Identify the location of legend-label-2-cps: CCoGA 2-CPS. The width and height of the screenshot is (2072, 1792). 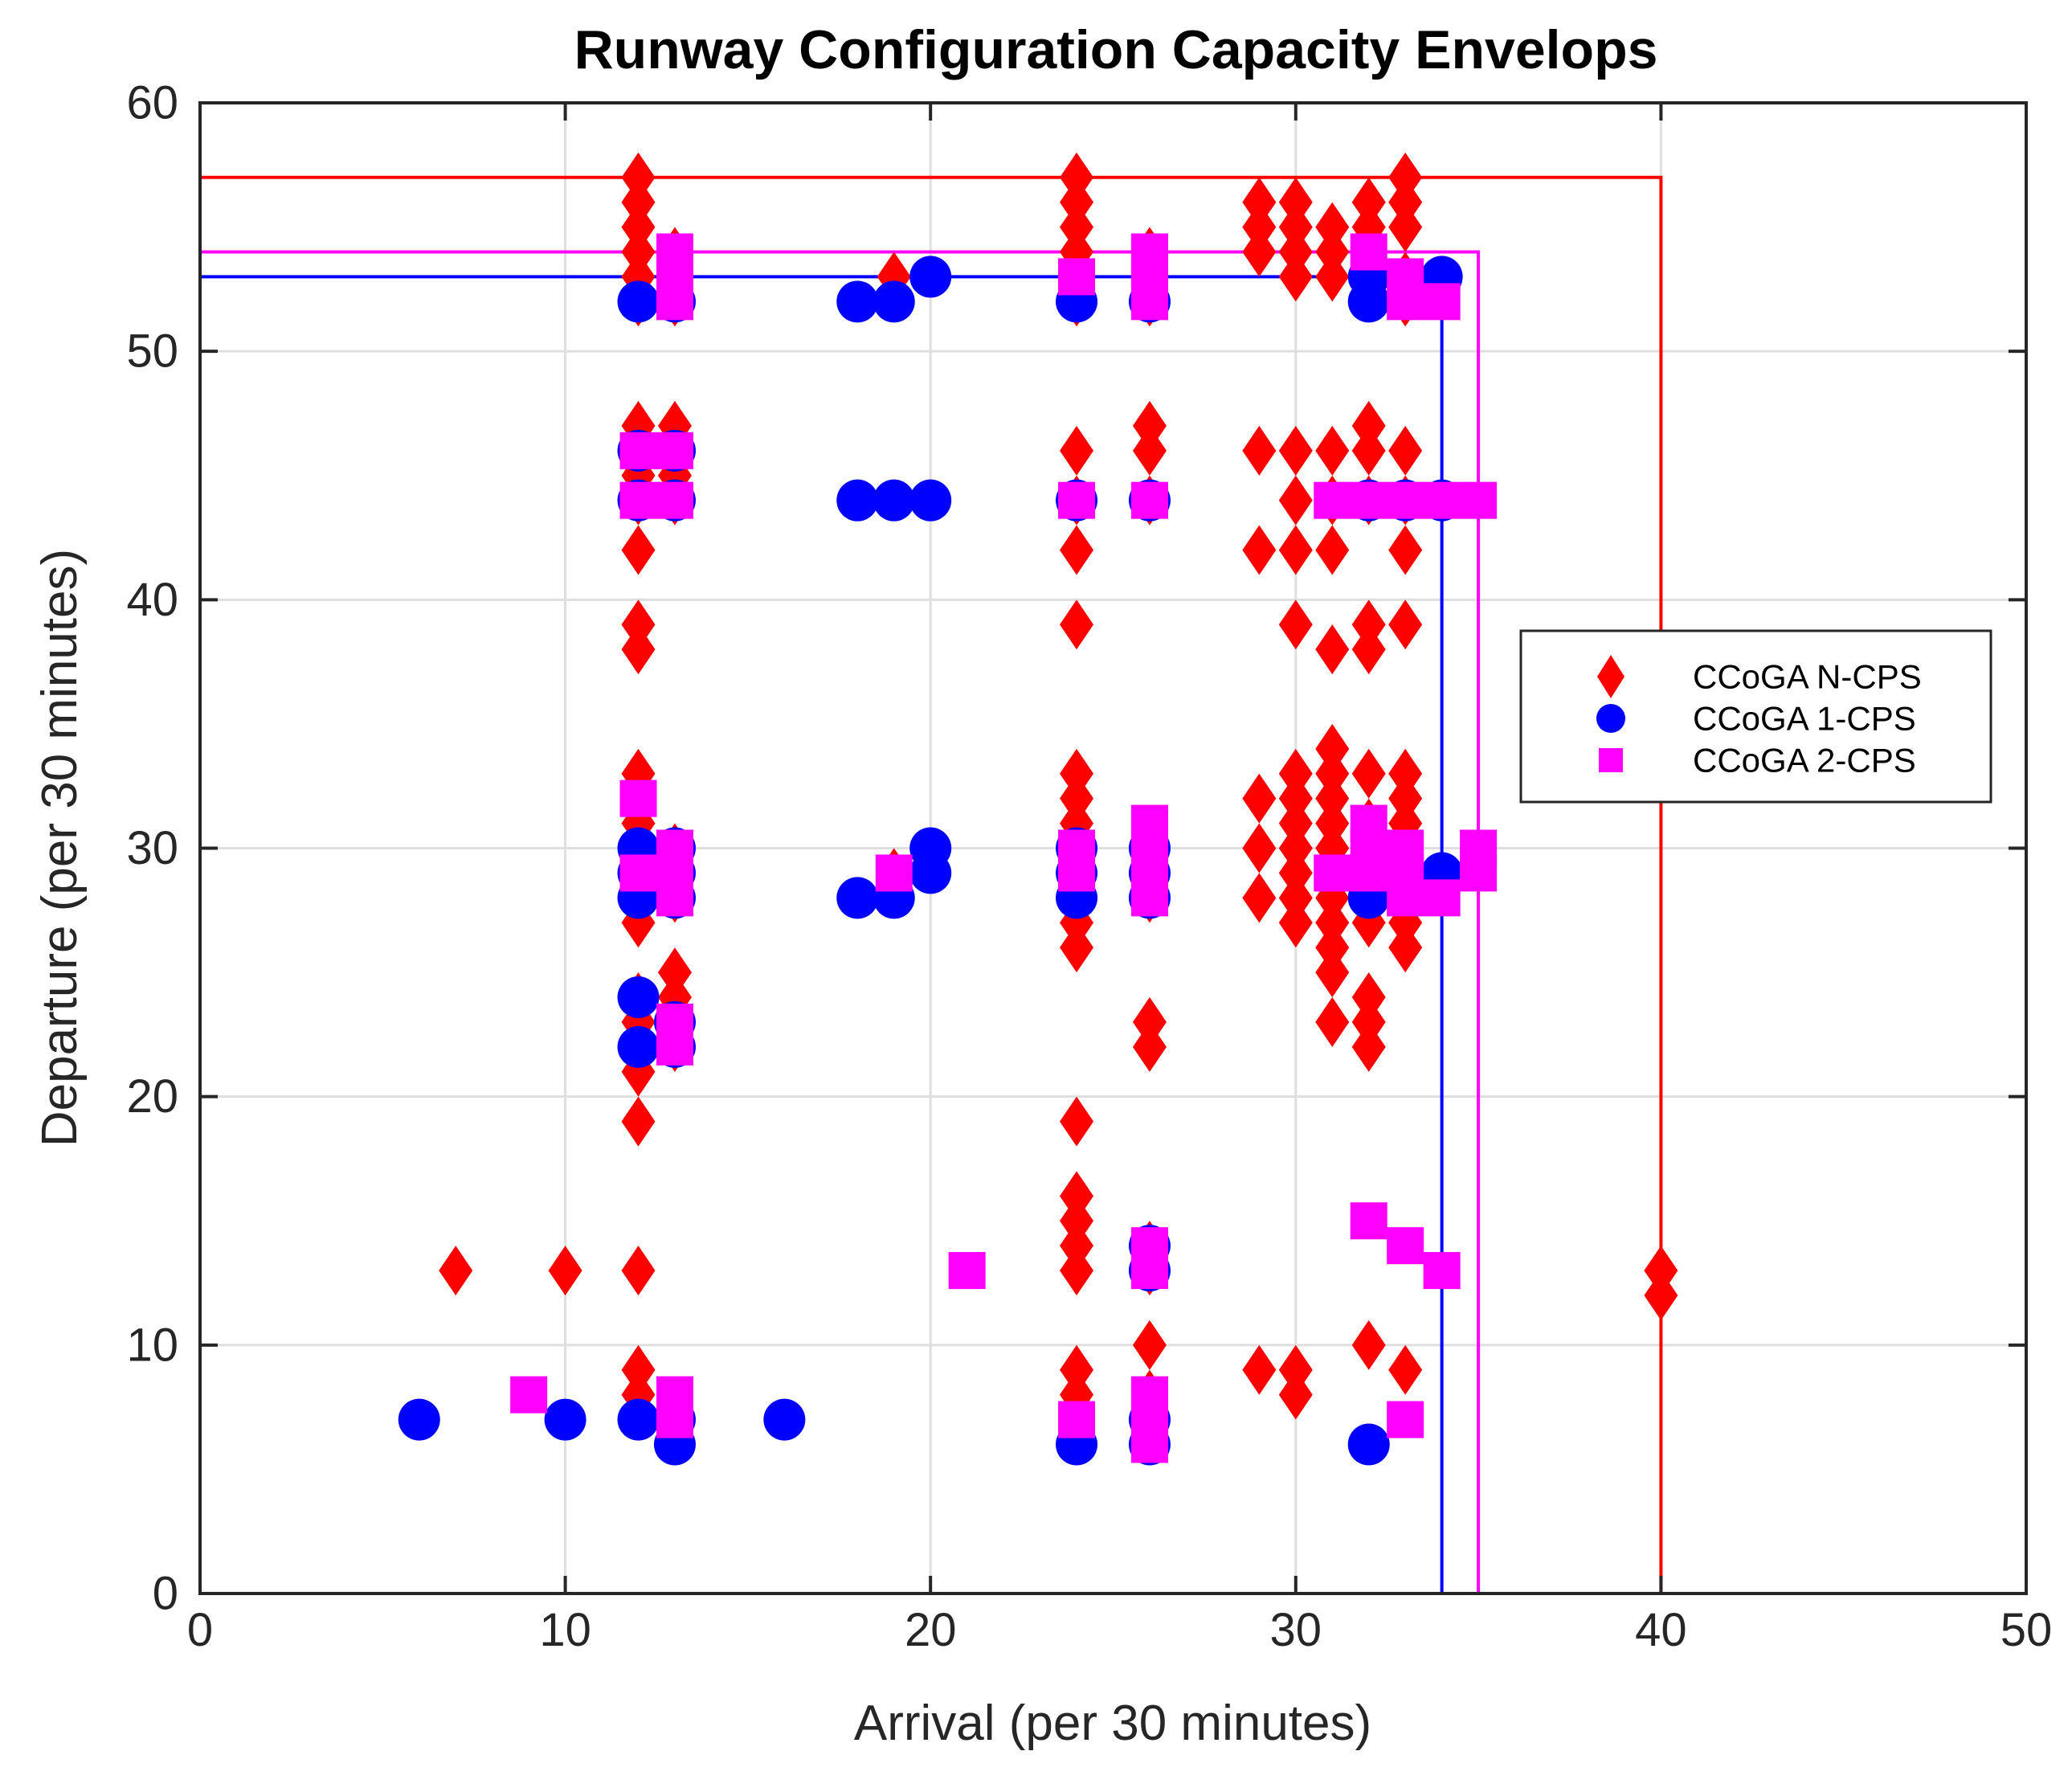
(1804, 760).